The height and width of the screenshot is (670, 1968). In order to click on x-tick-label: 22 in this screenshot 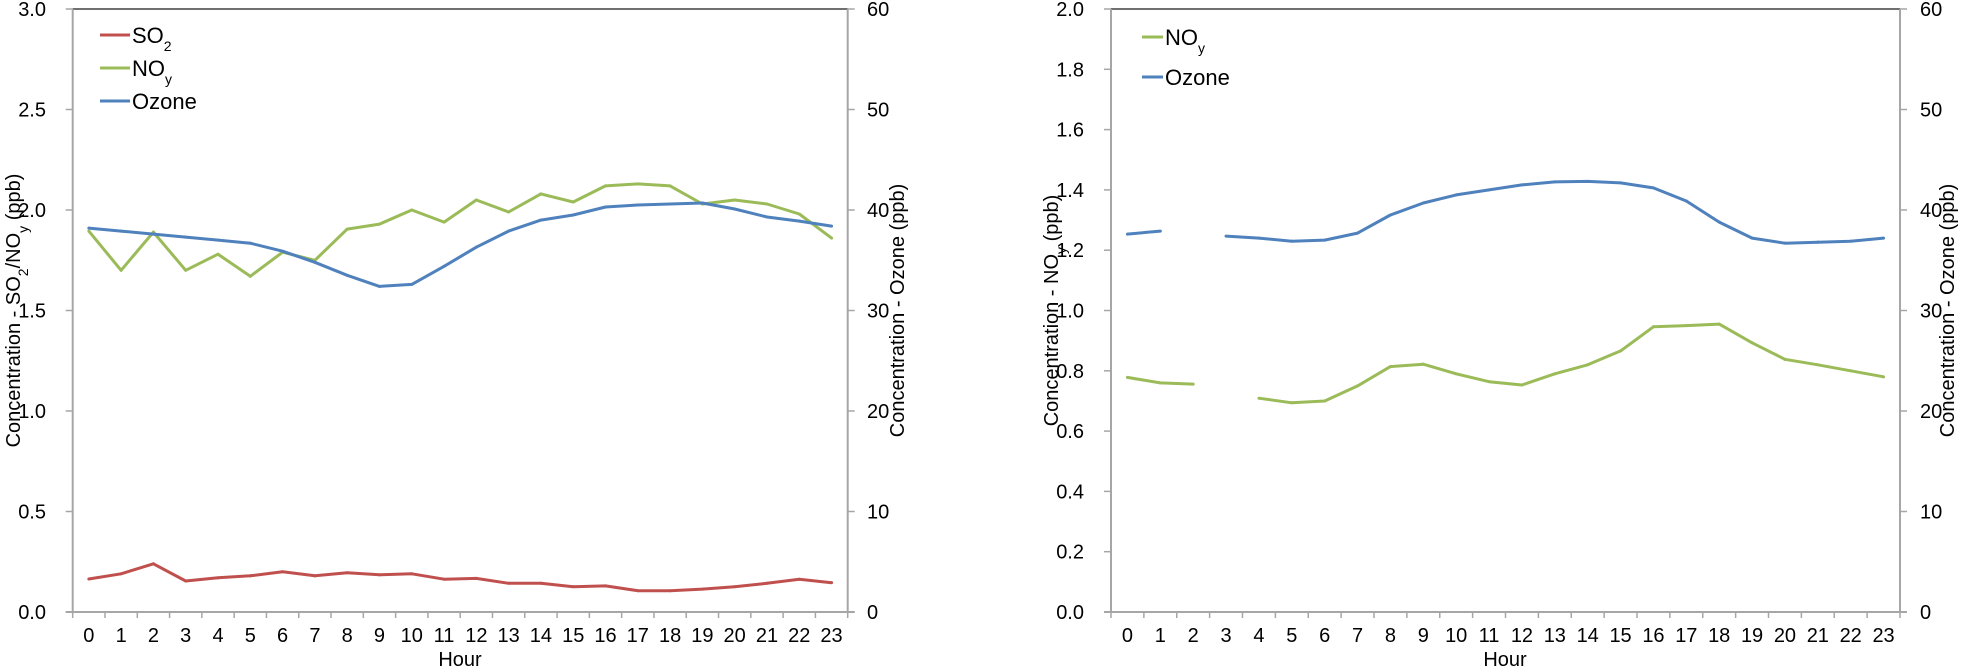, I will do `click(1851, 636)`.